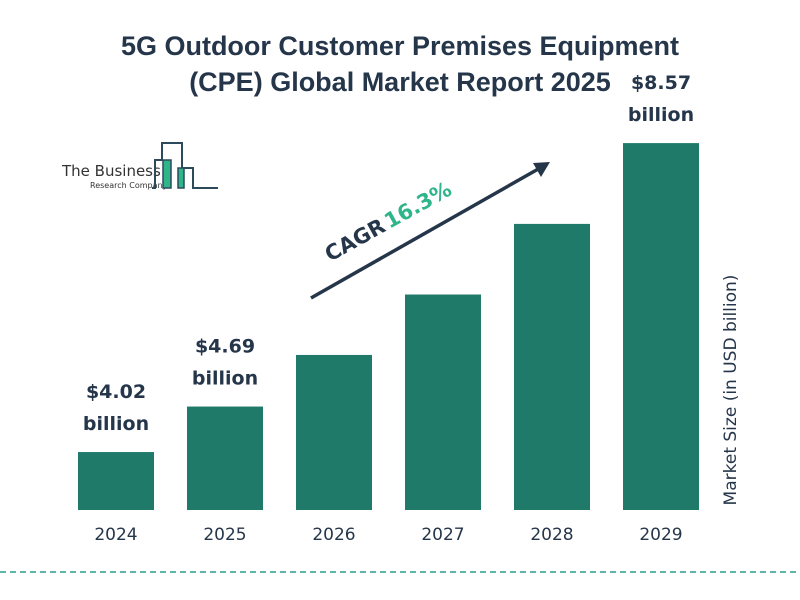 Image resolution: width=800 pixels, height=600 pixels. I want to click on company-logo: The Business Research Company, so click(139, 166).